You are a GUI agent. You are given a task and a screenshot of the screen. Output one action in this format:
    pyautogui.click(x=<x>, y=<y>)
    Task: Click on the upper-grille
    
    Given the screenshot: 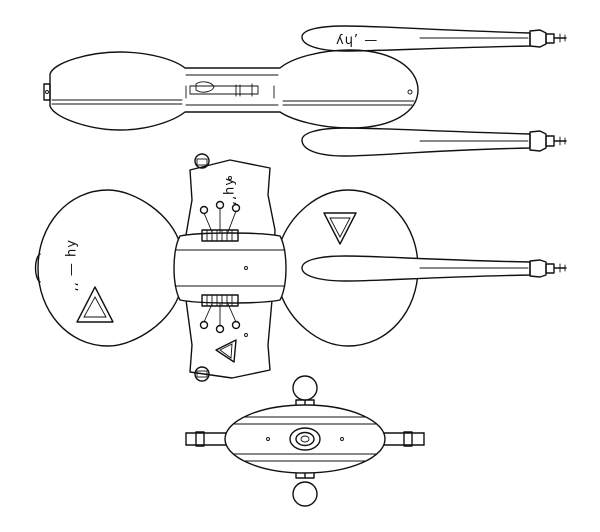 What is the action you would take?
    pyautogui.click(x=219, y=235)
    